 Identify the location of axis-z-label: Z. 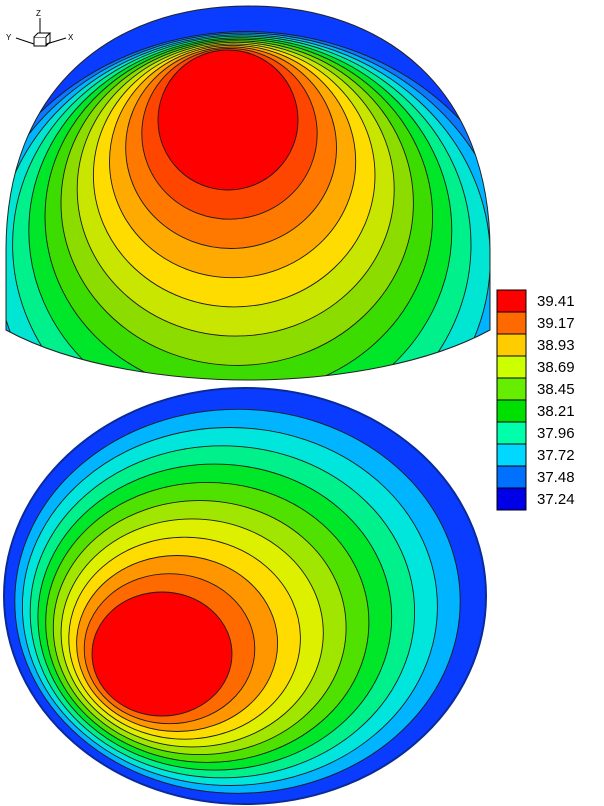
(38, 13).